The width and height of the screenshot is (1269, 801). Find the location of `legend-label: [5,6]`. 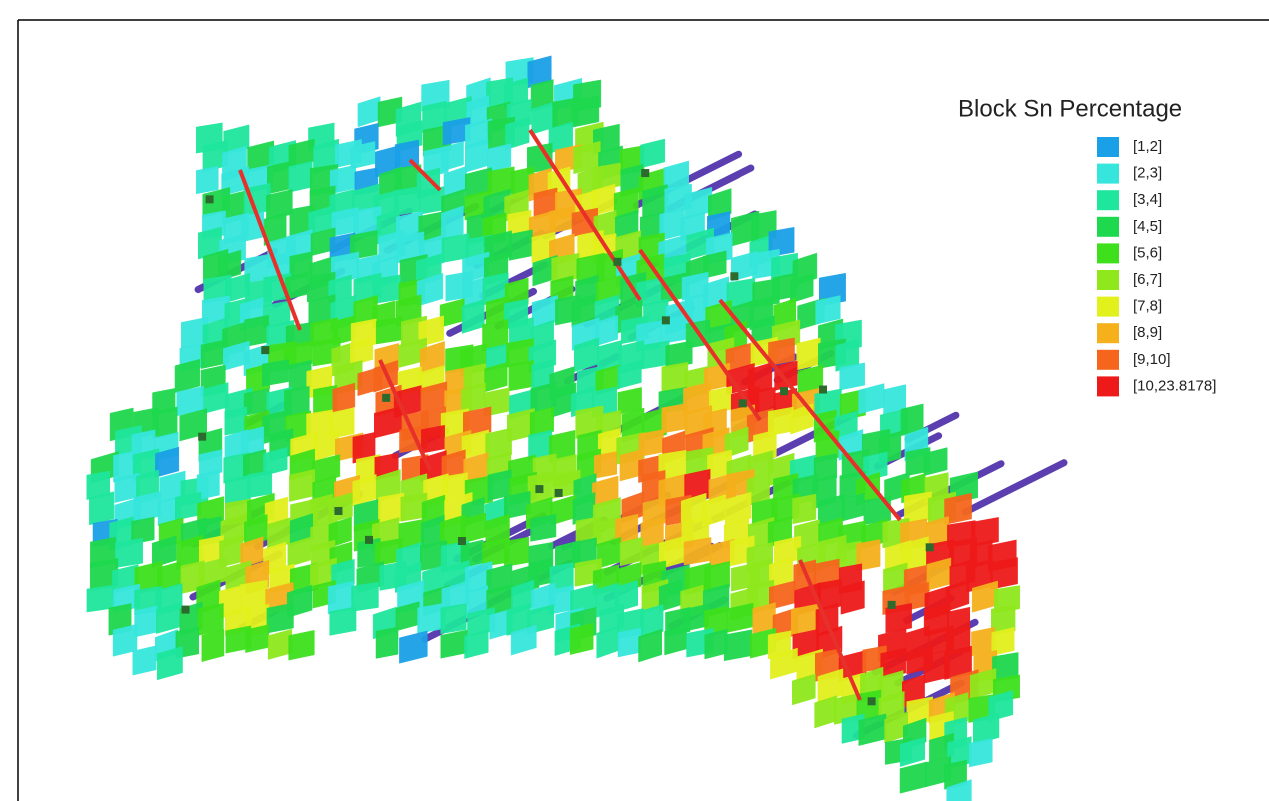

legend-label: [5,6] is located at coordinates (1147, 252).